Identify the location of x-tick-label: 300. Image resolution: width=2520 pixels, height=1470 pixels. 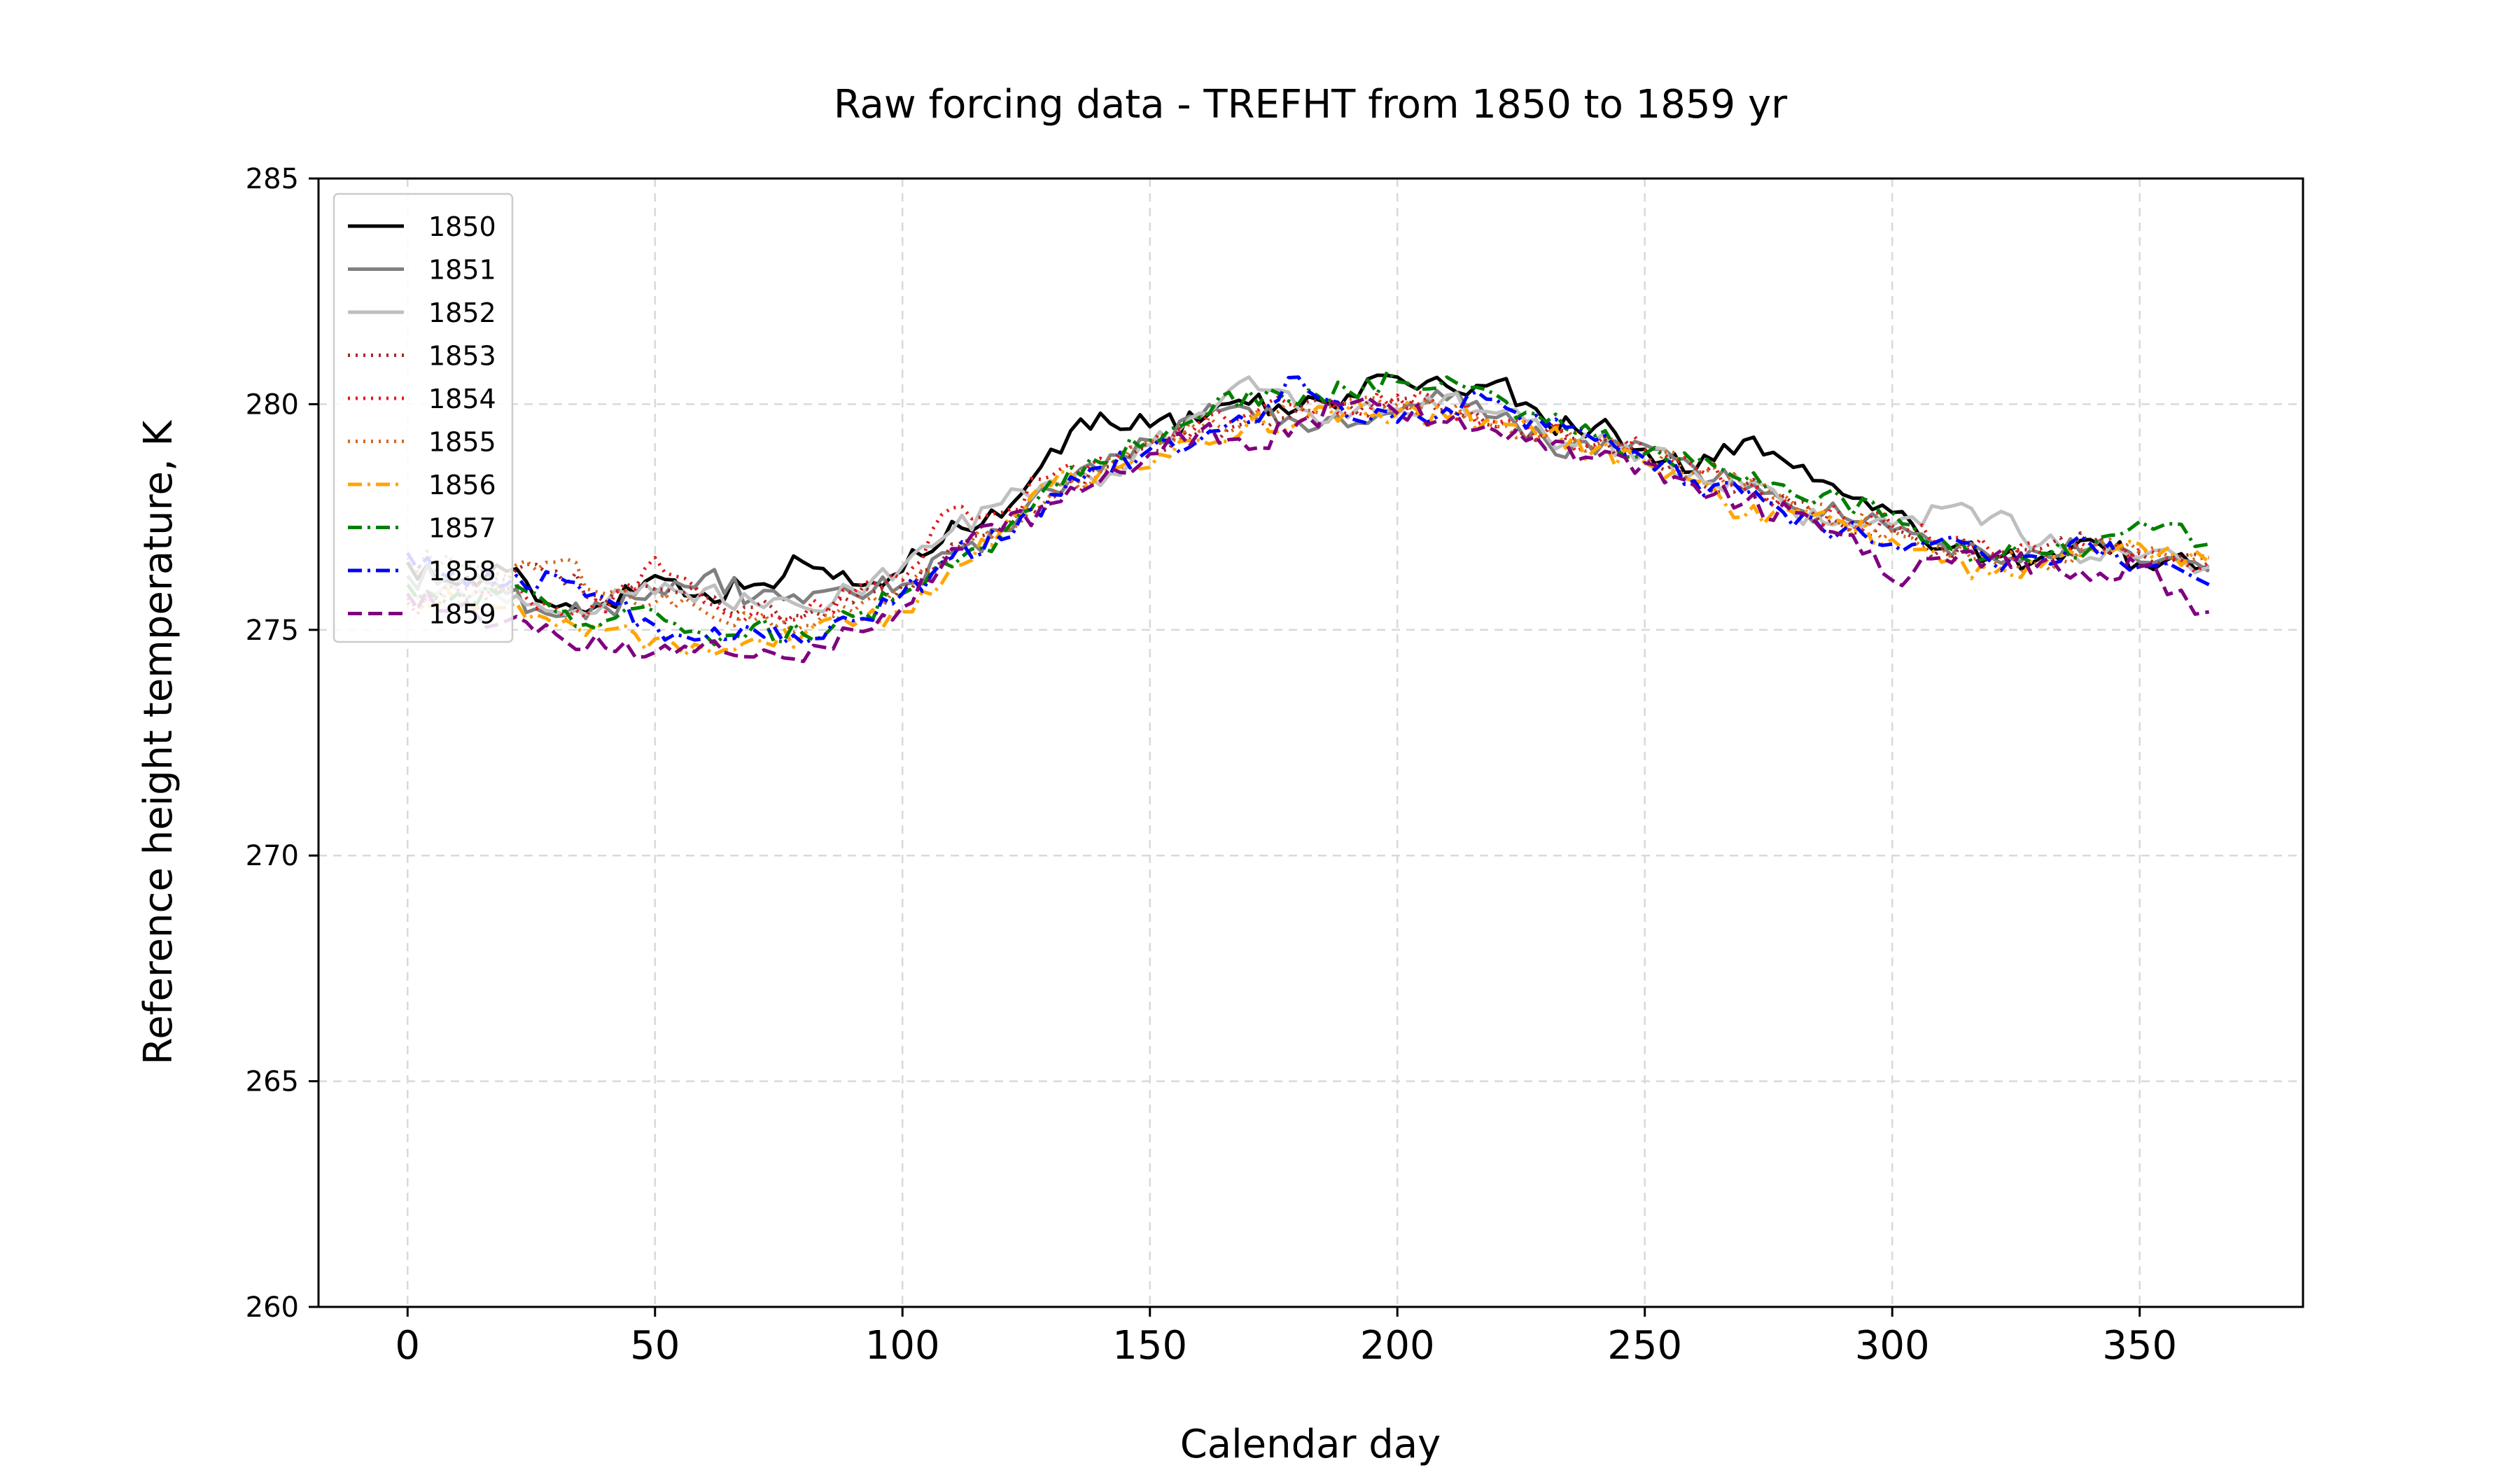
(1892, 1345).